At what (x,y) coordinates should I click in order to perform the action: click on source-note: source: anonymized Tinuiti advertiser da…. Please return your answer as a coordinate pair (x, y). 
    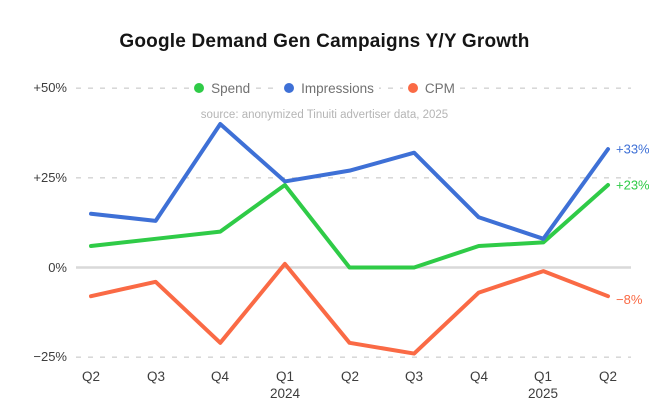
    Looking at the image, I should click on (324, 115).